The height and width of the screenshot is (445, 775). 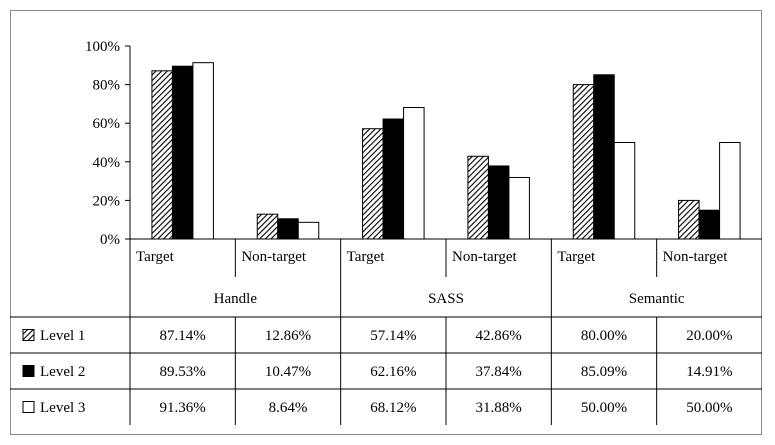 I want to click on data-label: 62.16%, so click(x=393, y=372).